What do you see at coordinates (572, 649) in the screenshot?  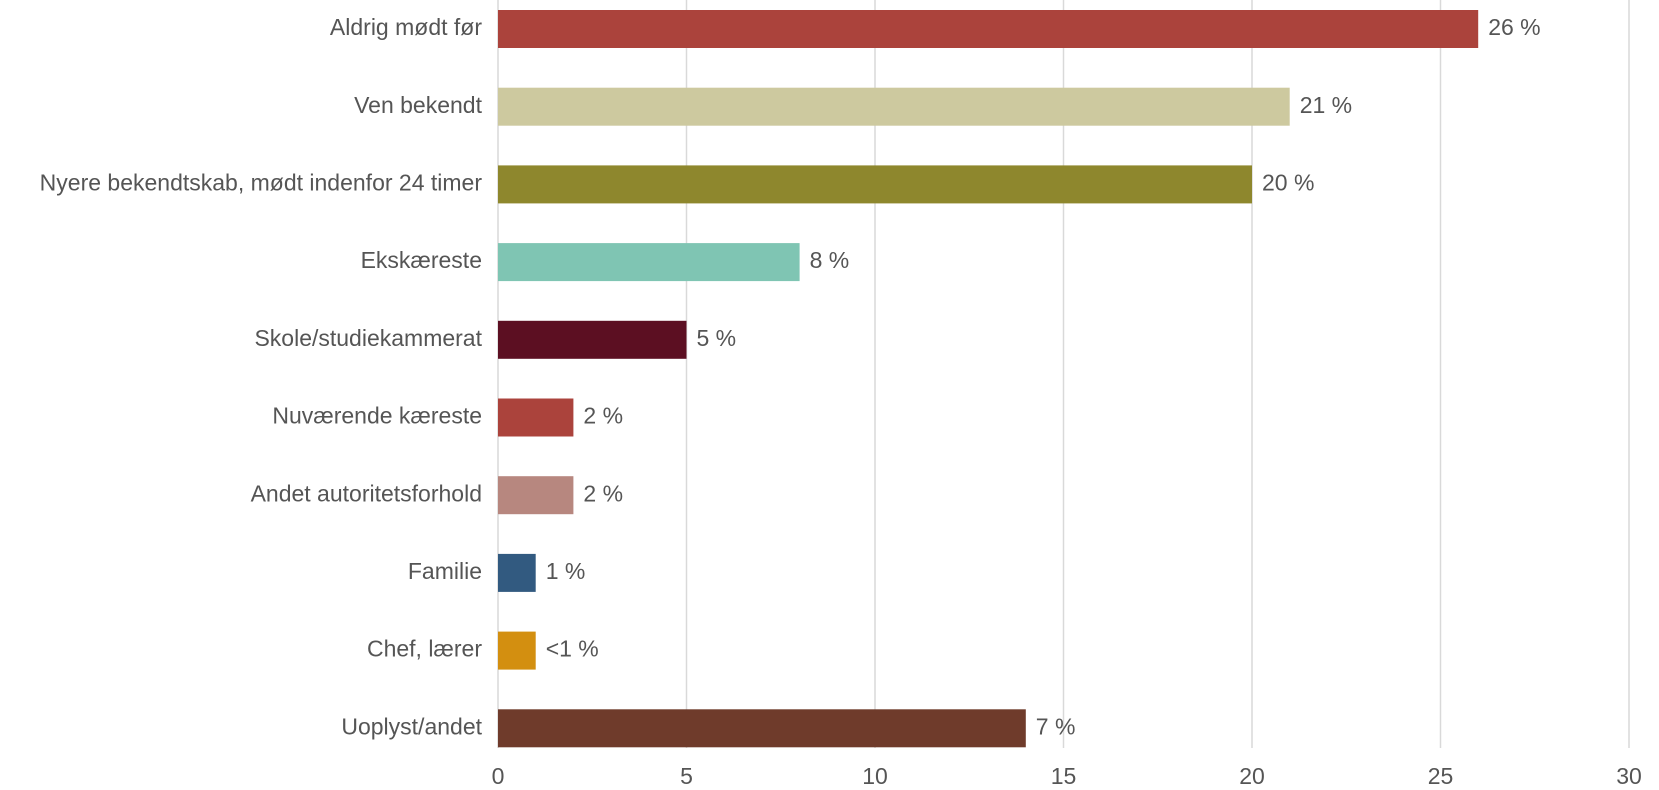 I see `value-label: <1 %` at bounding box center [572, 649].